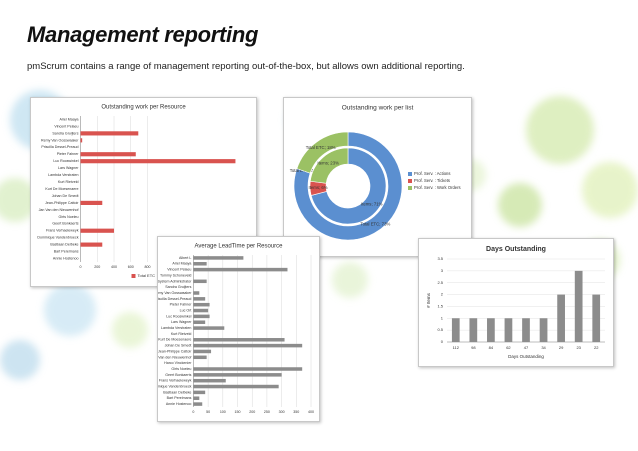  What do you see at coordinates (148, 267) in the screenshot?
I see `x-tick-label: 800` at bounding box center [148, 267].